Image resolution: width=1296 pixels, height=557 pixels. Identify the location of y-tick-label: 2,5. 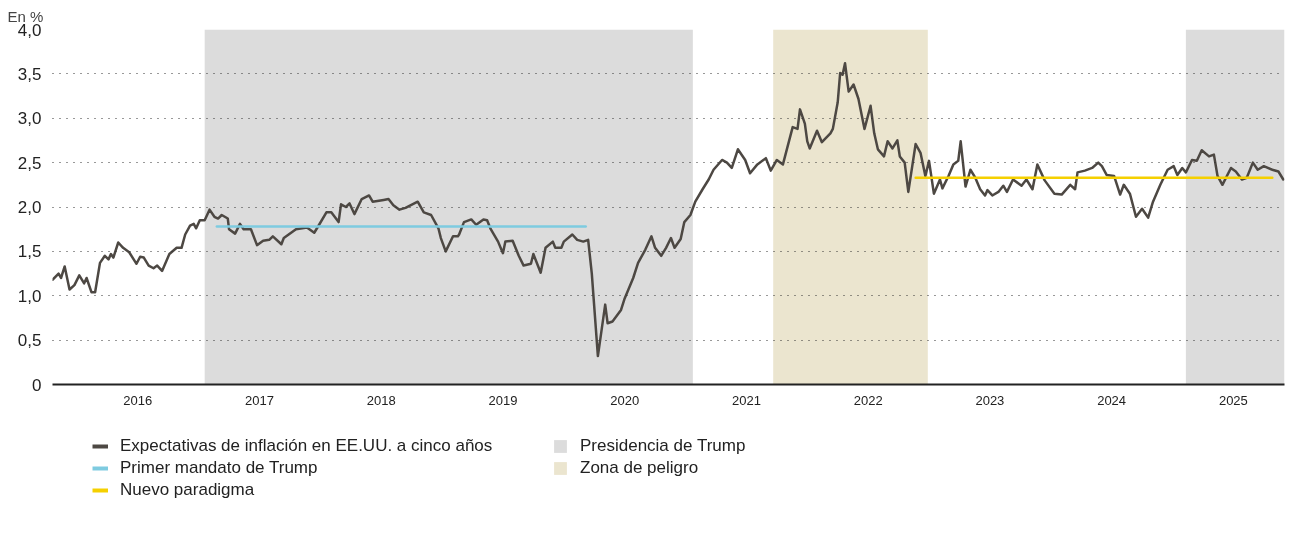
(29, 163).